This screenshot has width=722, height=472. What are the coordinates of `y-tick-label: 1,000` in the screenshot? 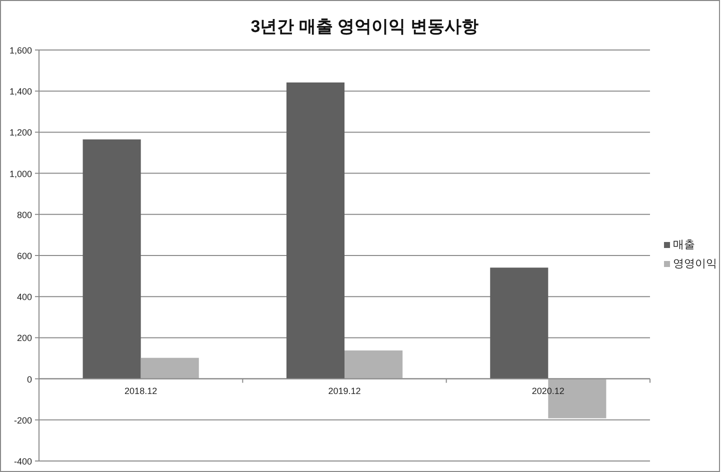 It's located at (20, 173).